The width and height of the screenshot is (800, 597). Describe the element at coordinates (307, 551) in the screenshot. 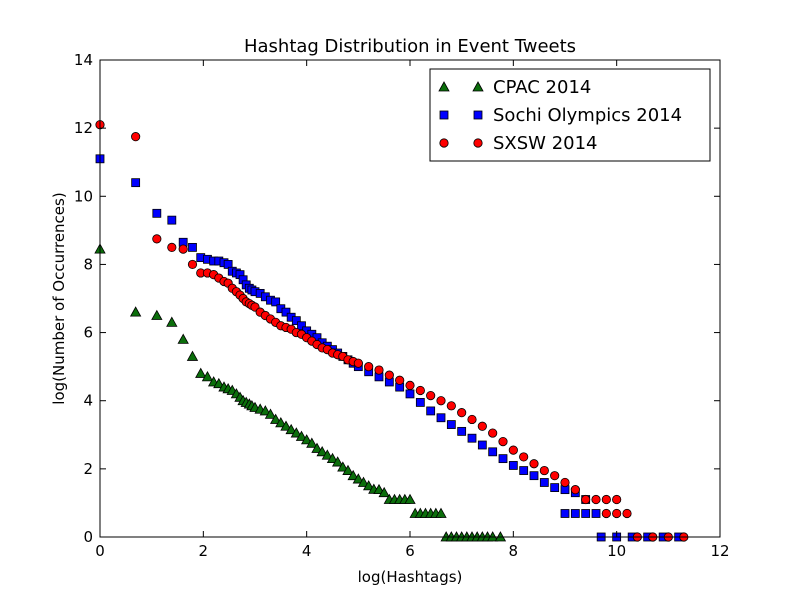

I see `x-tick-label: 4` at that location.